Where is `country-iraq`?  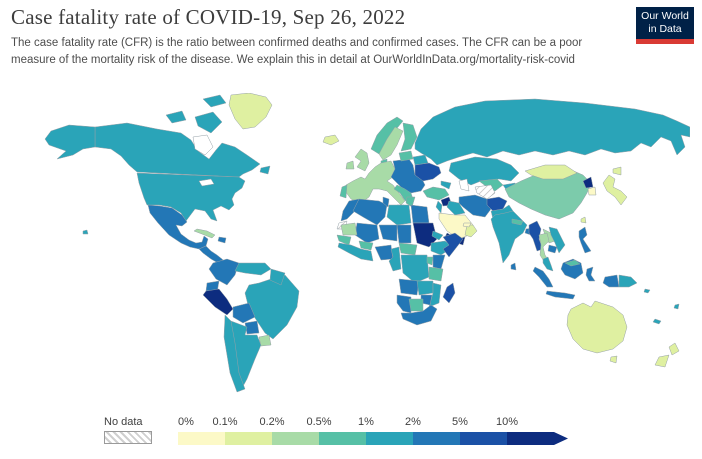
country-iraq is located at coordinates (456, 208).